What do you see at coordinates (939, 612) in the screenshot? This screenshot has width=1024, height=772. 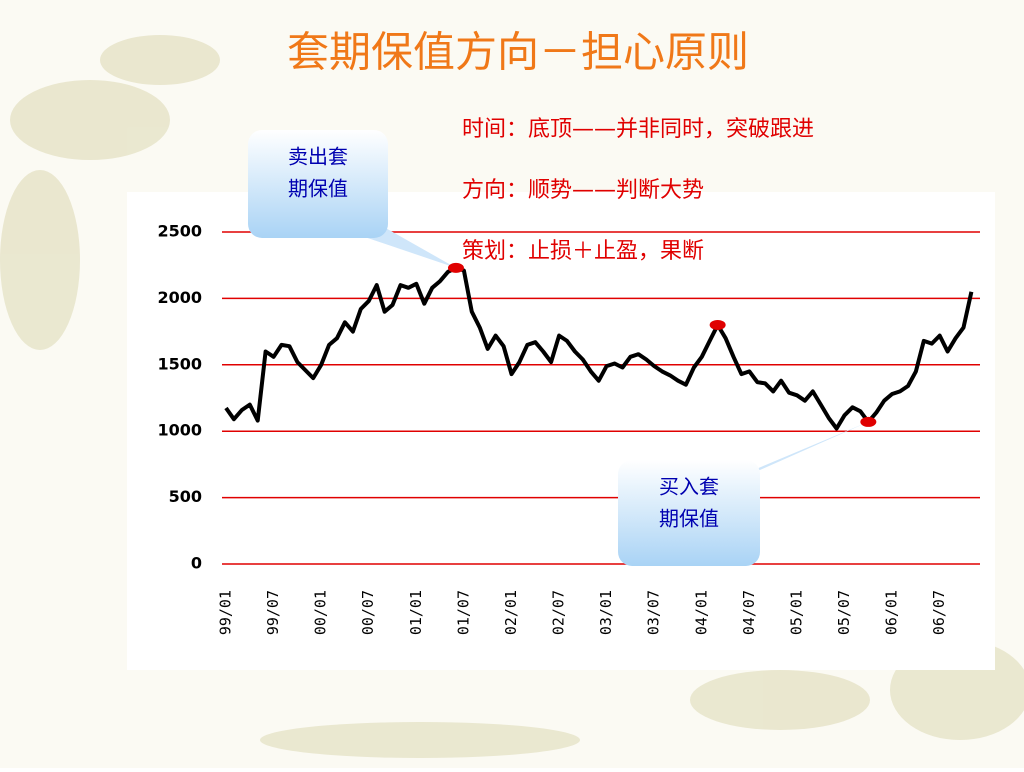 I see `x-tick-label: 06/07` at bounding box center [939, 612].